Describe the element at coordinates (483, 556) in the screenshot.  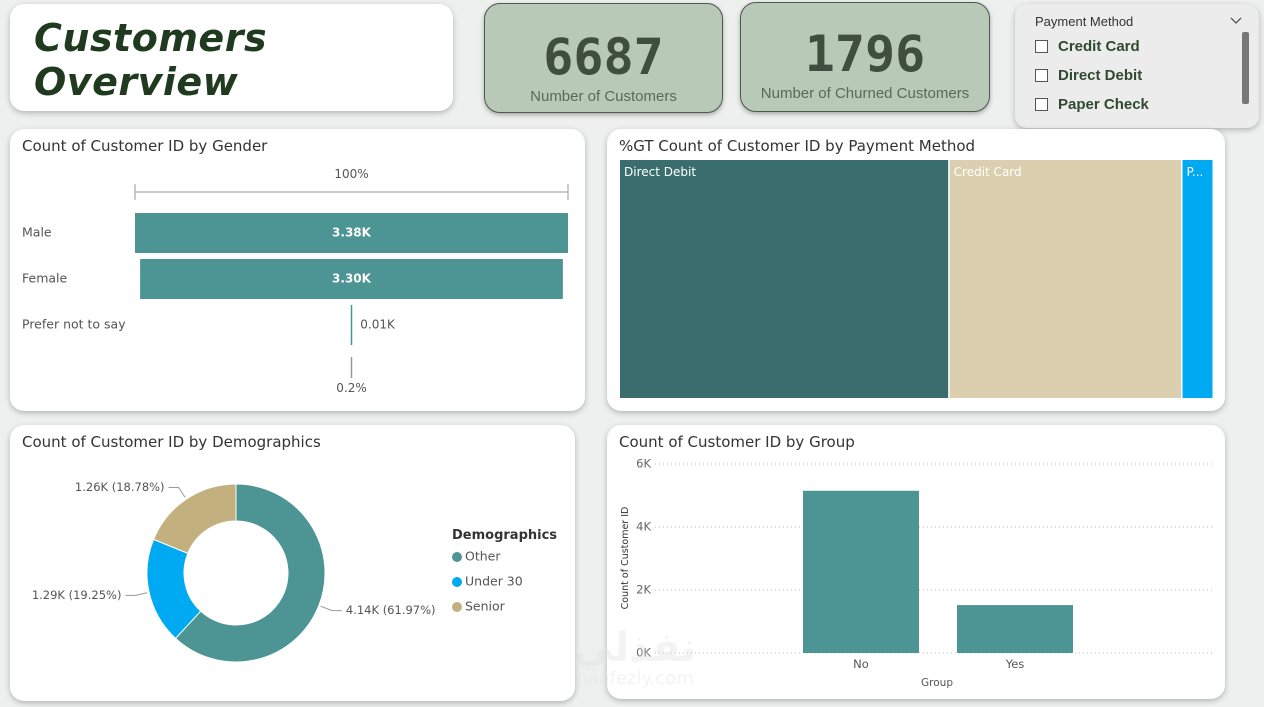
I see `legend-label: Other` at that location.